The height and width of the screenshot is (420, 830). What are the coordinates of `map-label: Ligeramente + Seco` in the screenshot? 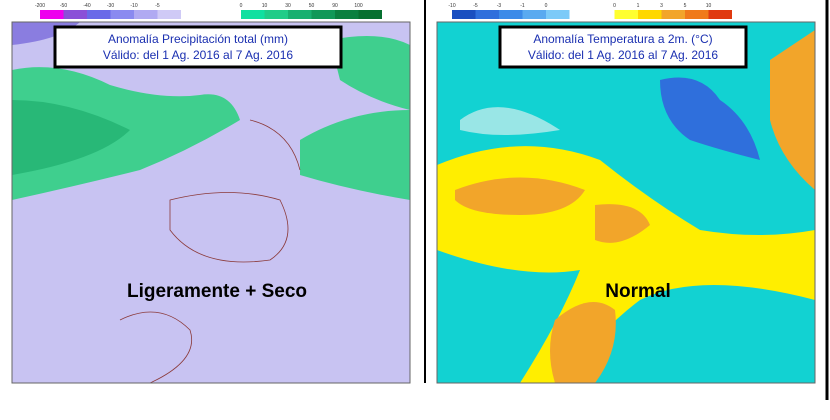 It's located at (217, 291).